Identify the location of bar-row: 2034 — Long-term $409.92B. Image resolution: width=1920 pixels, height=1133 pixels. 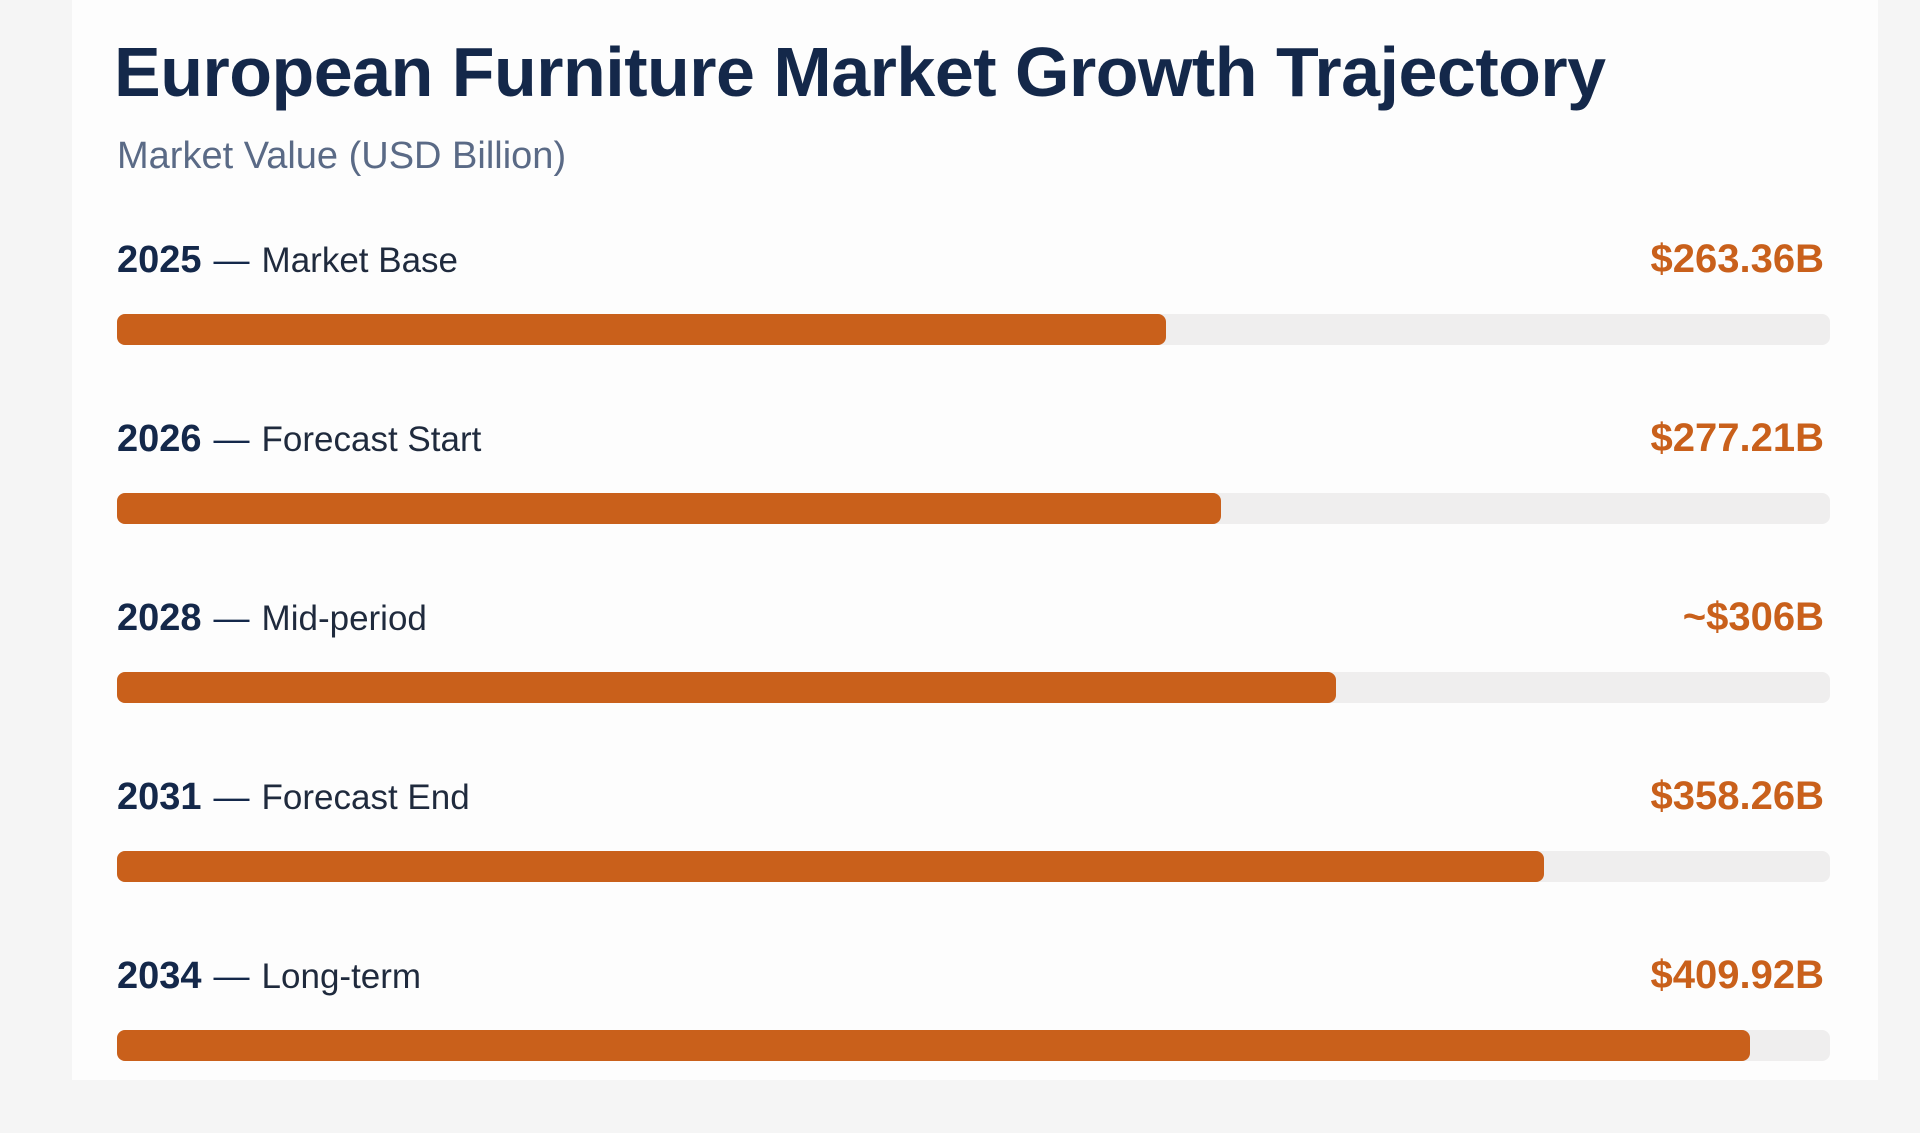
(973, 1043).